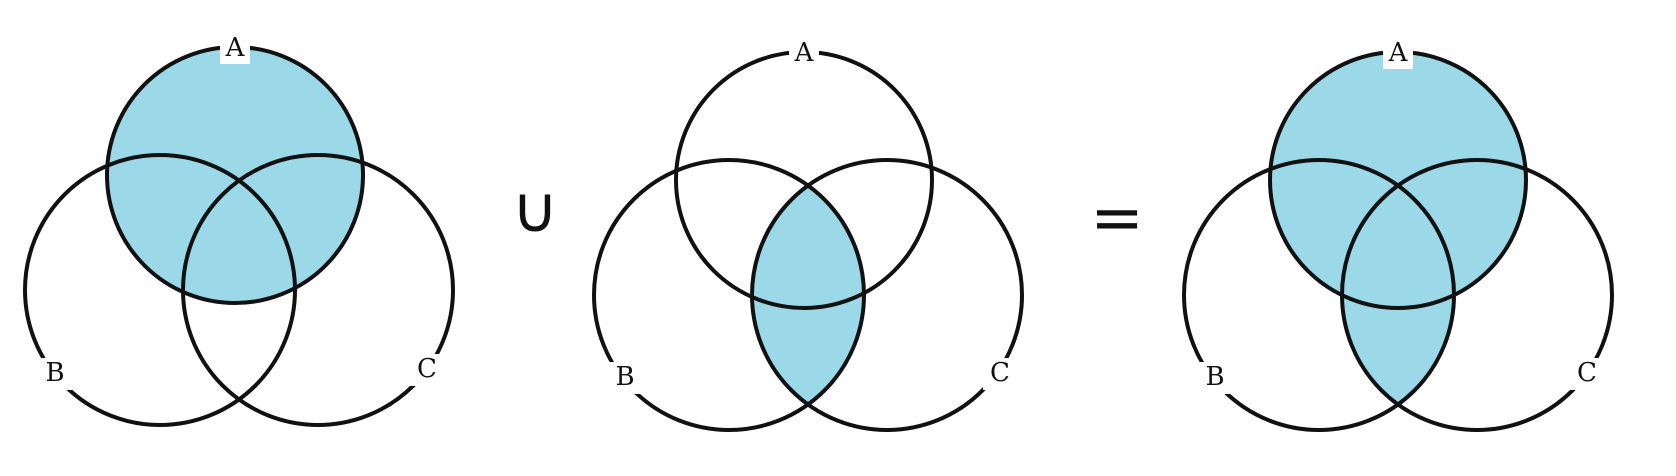 This screenshot has height=476, width=1676. Describe the element at coordinates (1000, 373) in the screenshot. I see `middle-label-c: C` at that location.